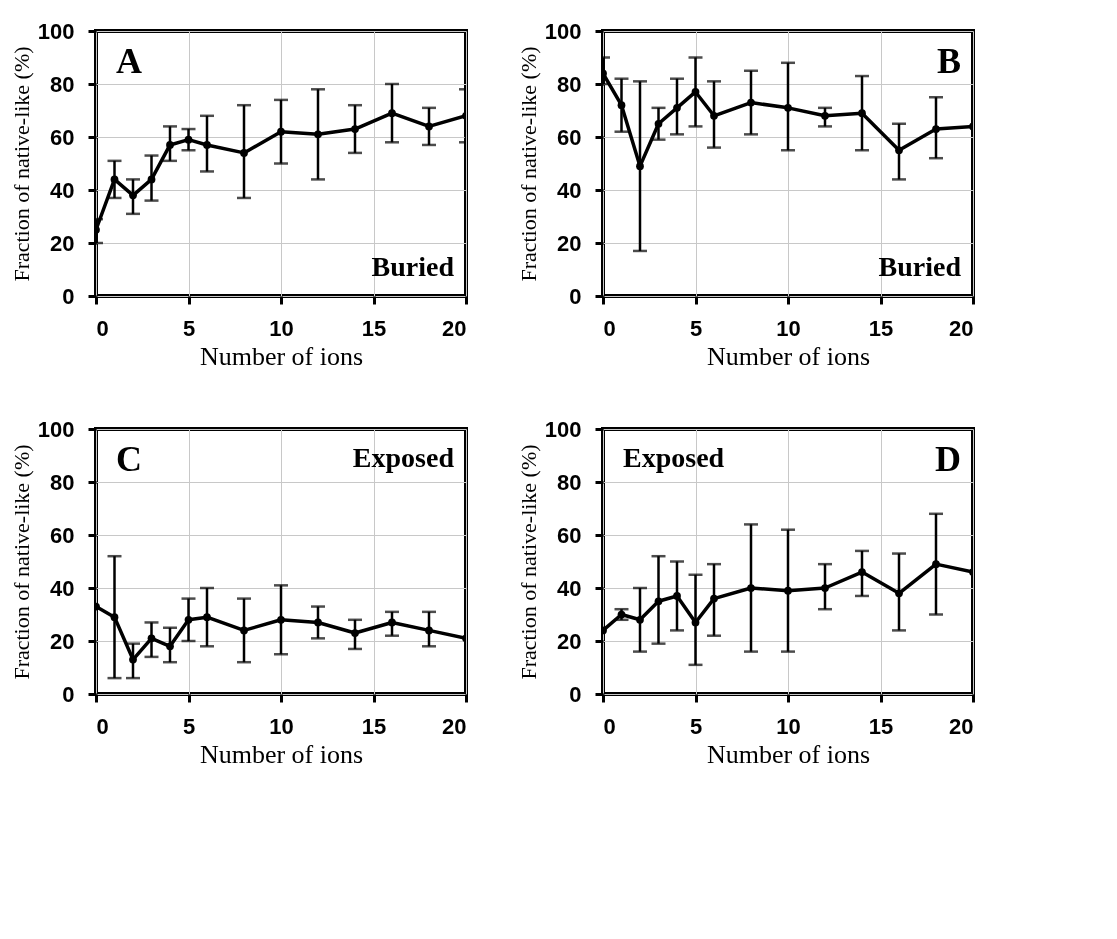 The width and height of the screenshot is (1117, 939). Describe the element at coordinates (948, 459) in the screenshot. I see `annotation: D` at that location.